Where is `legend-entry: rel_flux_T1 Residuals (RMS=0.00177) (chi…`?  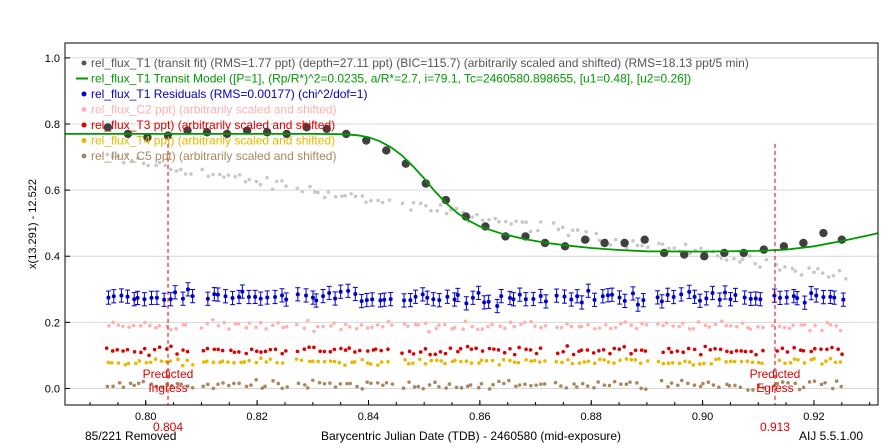
legend-entry: rel_flux_T1 Residuals (RMS=0.00177) (chi… is located at coordinates (229, 94).